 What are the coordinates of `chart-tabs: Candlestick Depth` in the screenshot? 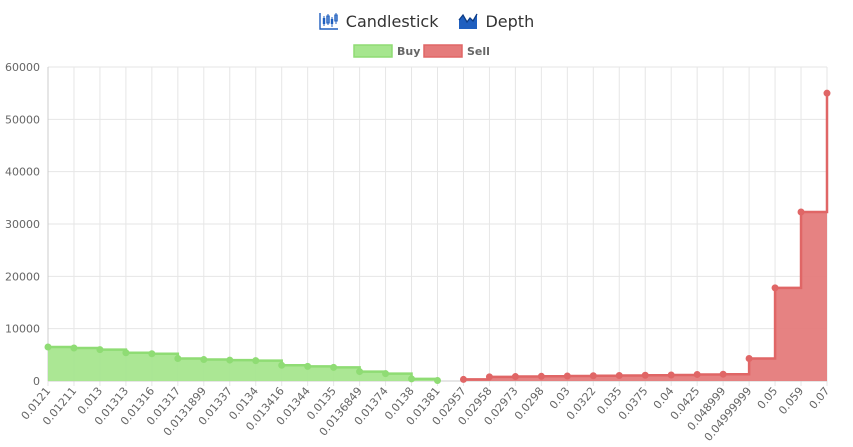 It's located at (426, 21).